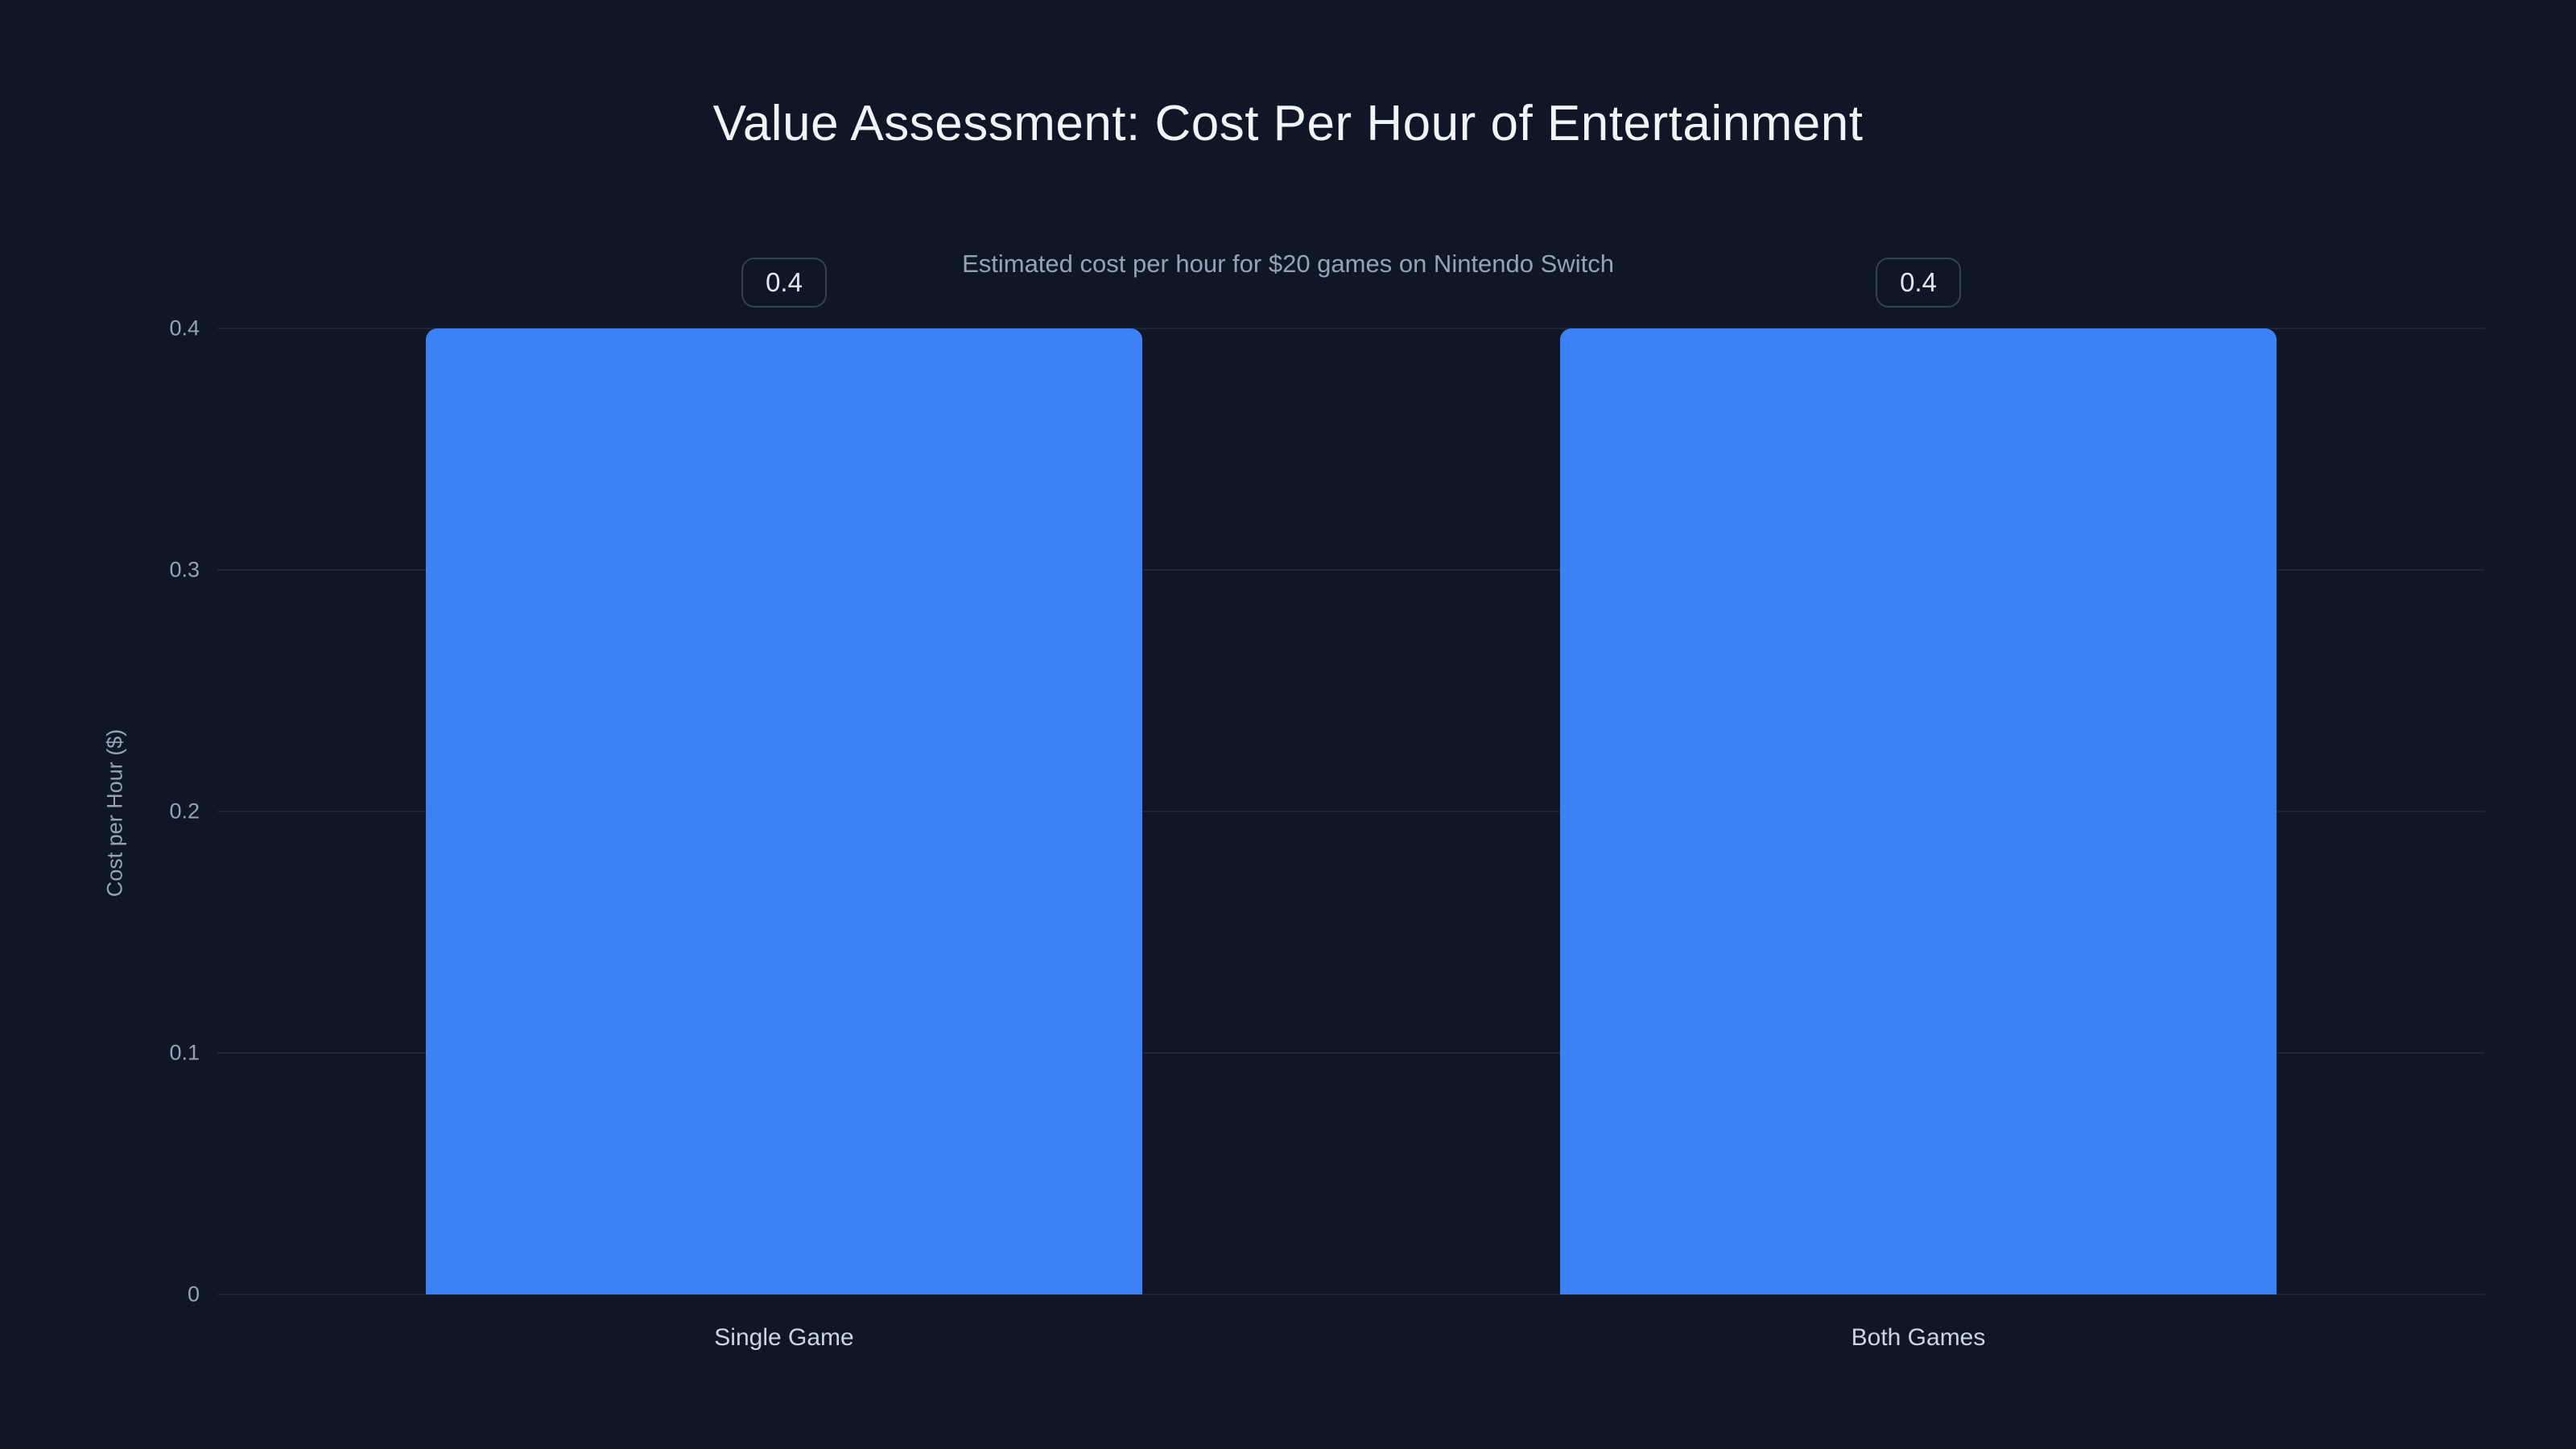 This screenshot has height=1449, width=2576. Describe the element at coordinates (193, 1294) in the screenshot. I see `y-tick-label: 0` at that location.